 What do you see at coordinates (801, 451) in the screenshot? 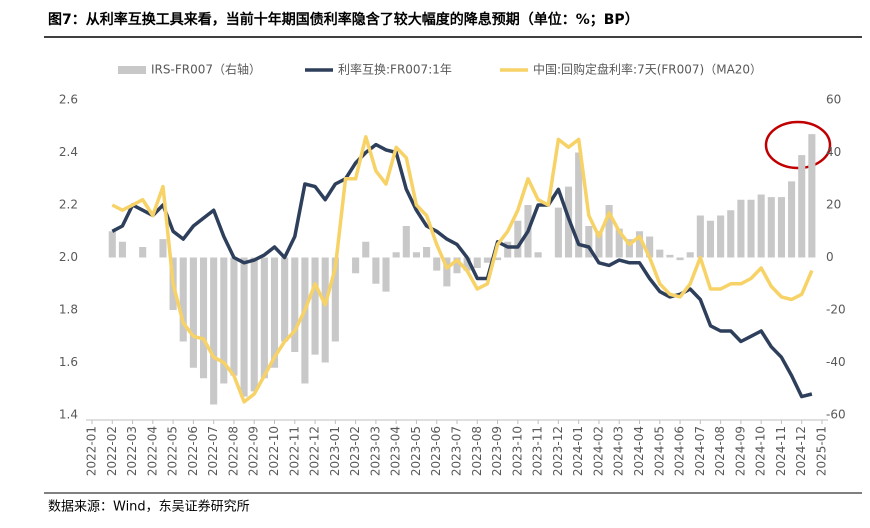
I see `x-tick-label: 2024-12` at bounding box center [801, 451].